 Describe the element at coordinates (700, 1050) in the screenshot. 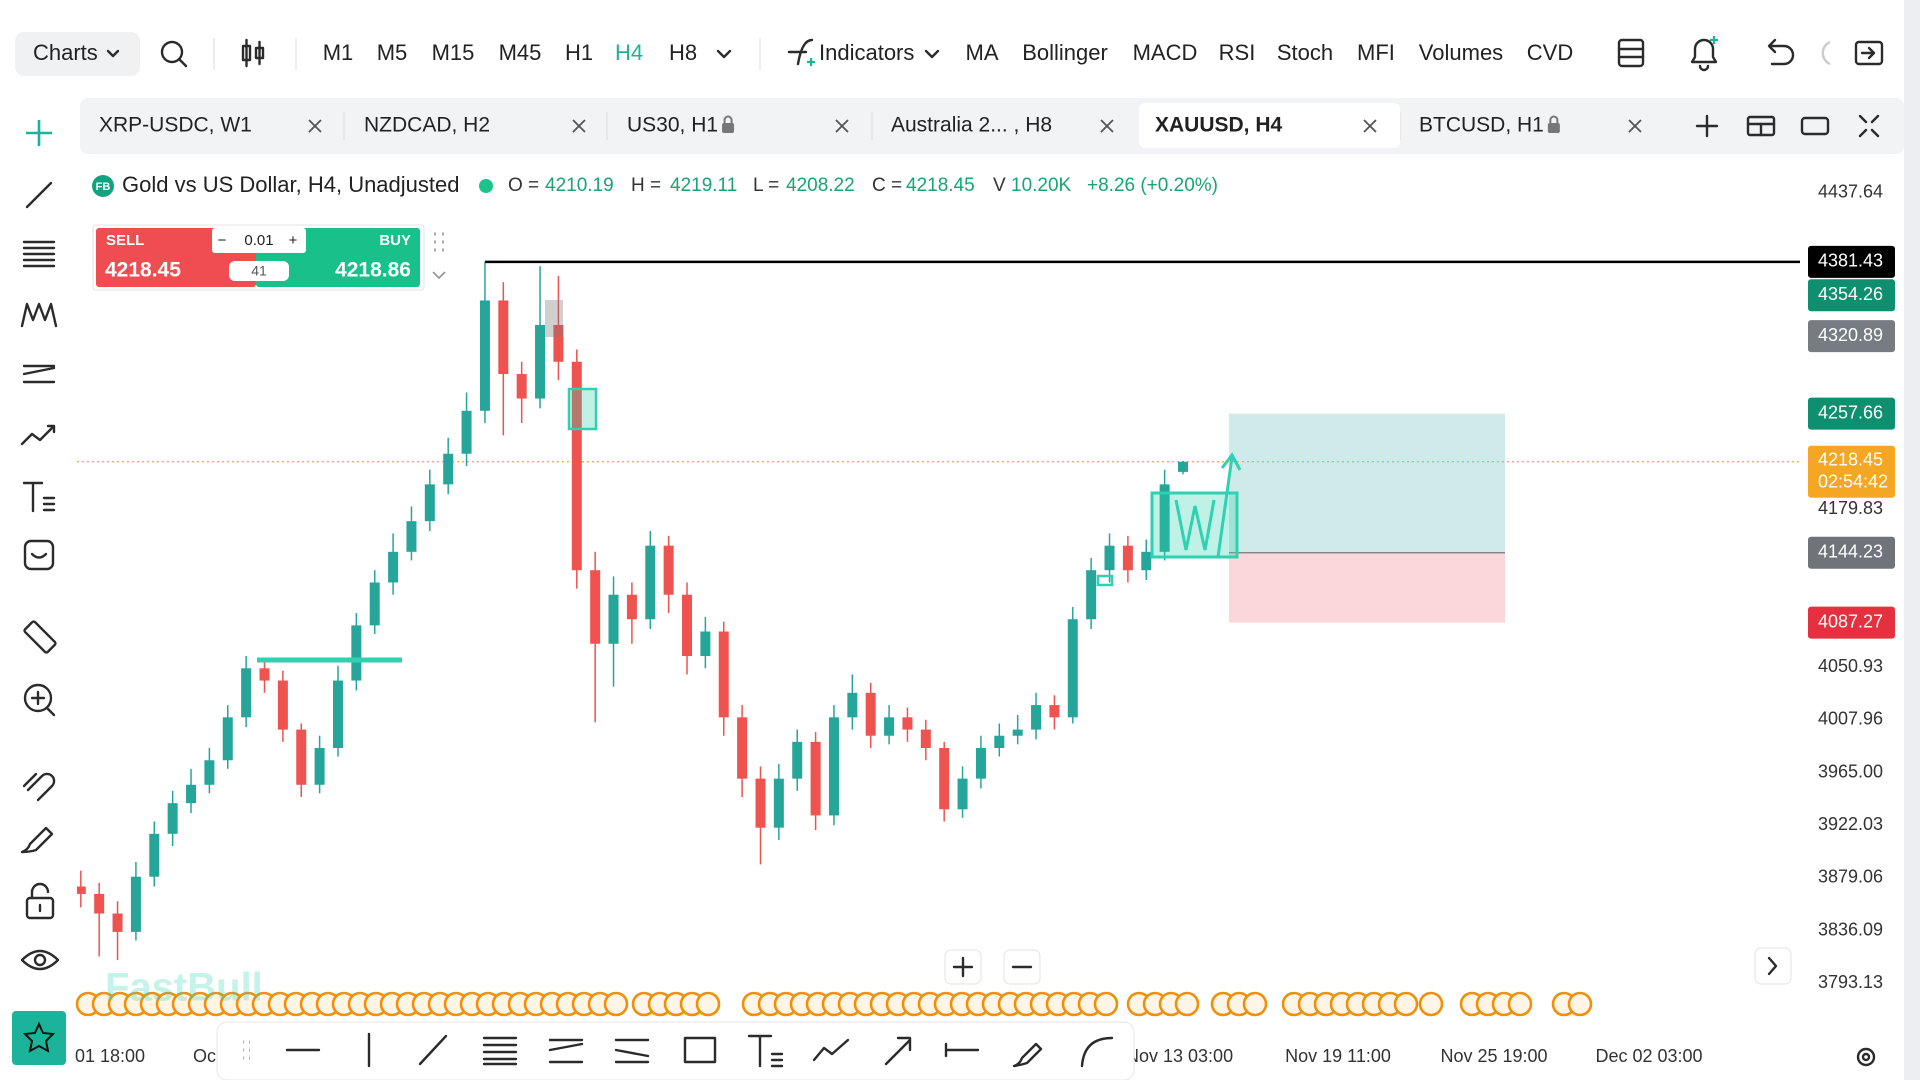

I see `tool-rect` at that location.